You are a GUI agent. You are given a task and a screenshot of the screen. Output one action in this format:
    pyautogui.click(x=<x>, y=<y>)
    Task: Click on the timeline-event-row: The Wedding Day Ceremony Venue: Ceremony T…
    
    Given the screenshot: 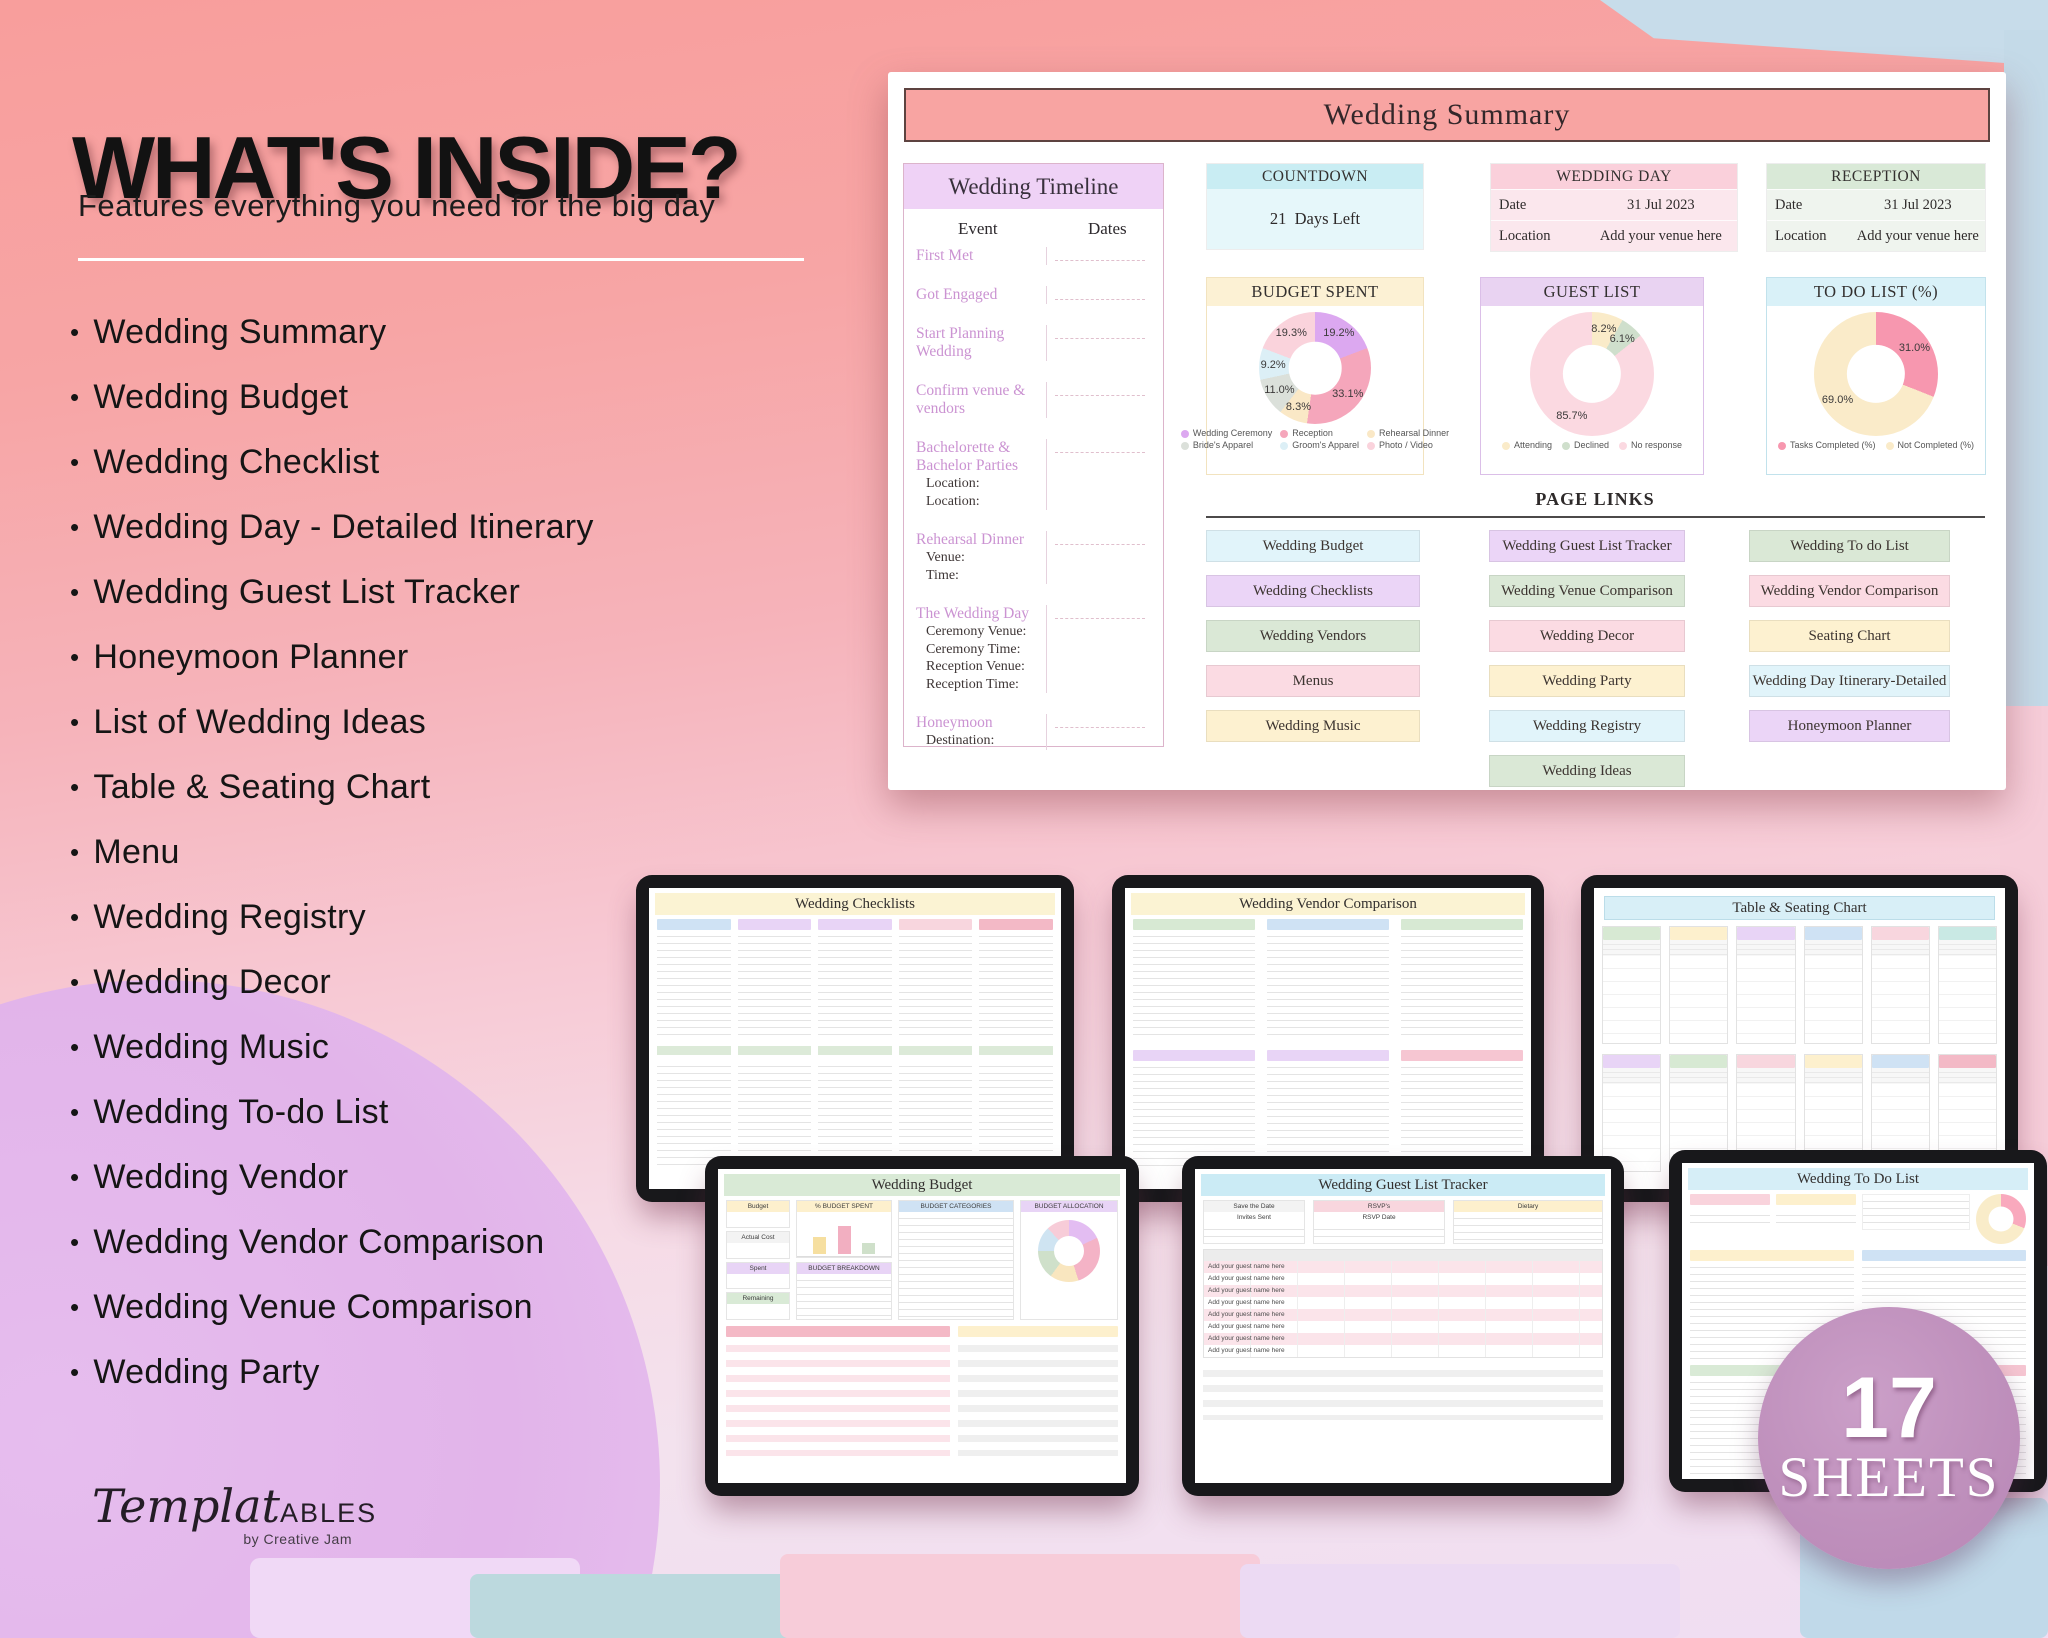 What is the action you would take?
    pyautogui.click(x=1034, y=649)
    